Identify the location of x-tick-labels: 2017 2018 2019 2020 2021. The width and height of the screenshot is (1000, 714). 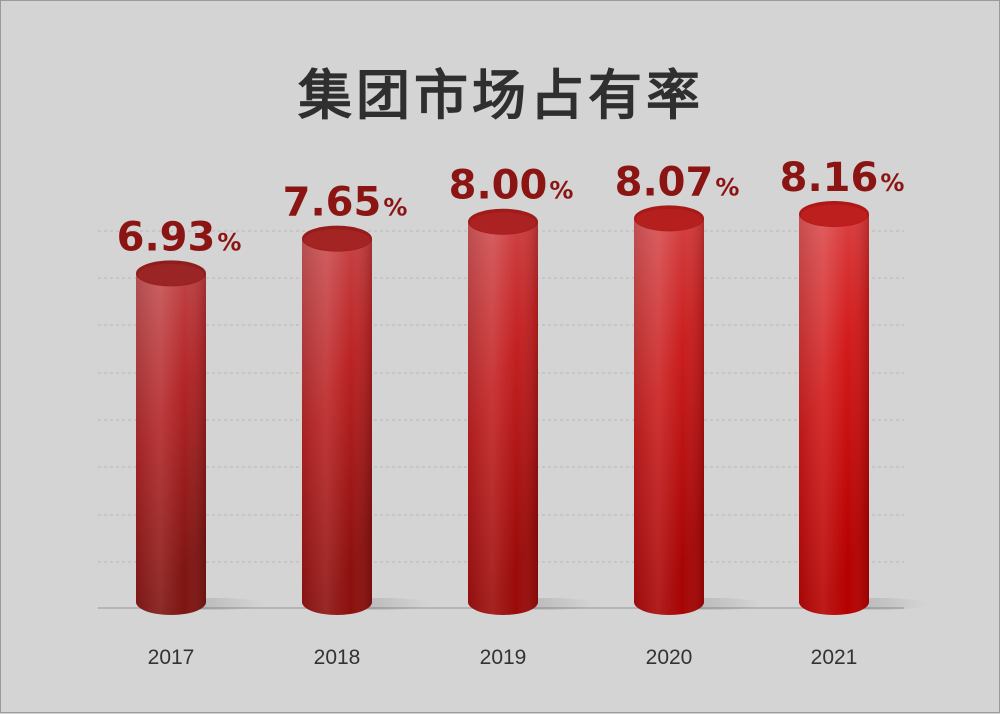
(503, 657).